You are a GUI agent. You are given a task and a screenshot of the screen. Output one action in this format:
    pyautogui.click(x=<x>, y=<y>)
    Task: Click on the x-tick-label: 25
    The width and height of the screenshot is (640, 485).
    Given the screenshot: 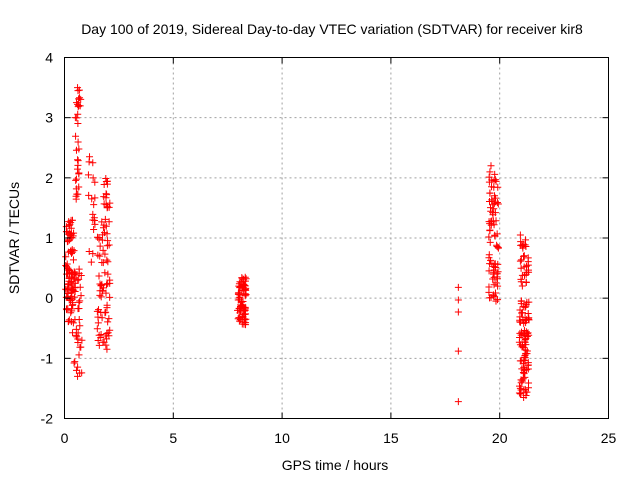 What is the action you would take?
    pyautogui.click(x=609, y=438)
    